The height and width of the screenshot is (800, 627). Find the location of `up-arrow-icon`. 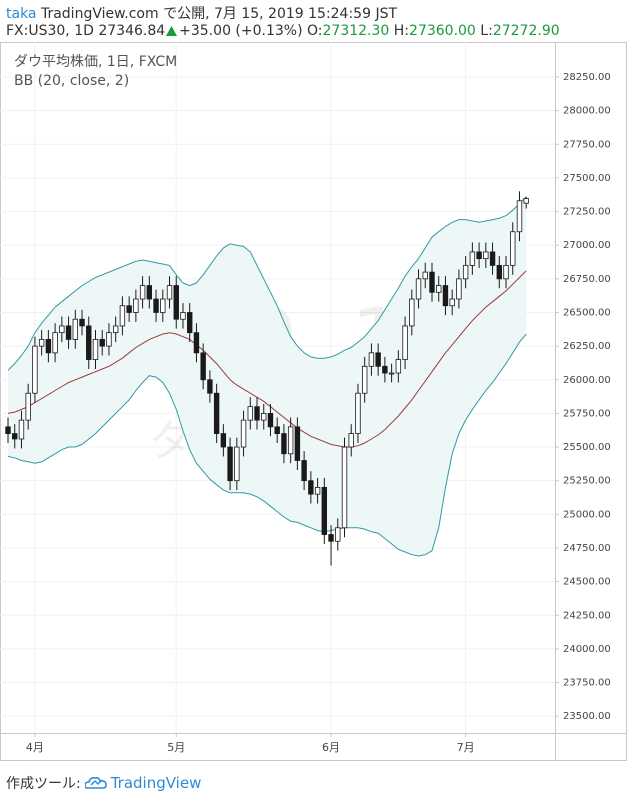

up-arrow-icon is located at coordinates (172, 31).